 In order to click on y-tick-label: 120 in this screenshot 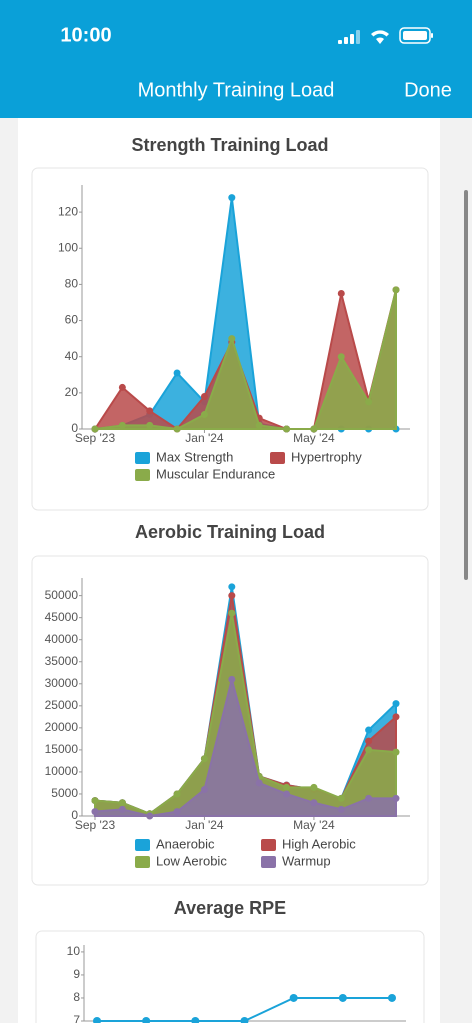, I will do `click(68, 211)`.